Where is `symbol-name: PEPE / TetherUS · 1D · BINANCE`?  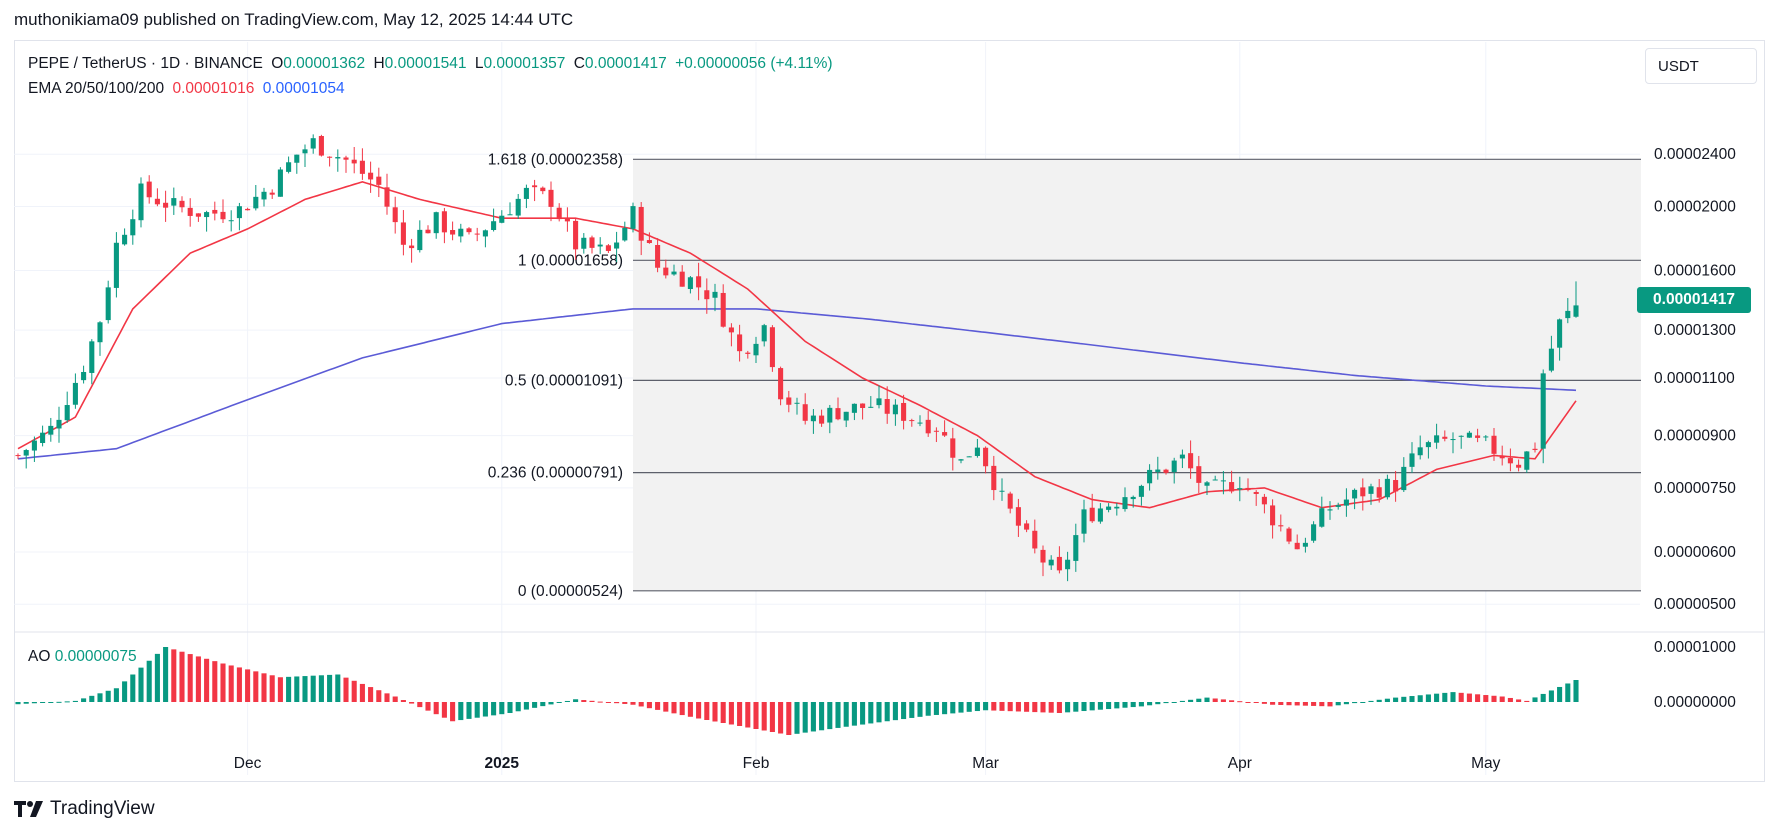 symbol-name: PEPE / TetherUS · 1D · BINANCE is located at coordinates (145, 63).